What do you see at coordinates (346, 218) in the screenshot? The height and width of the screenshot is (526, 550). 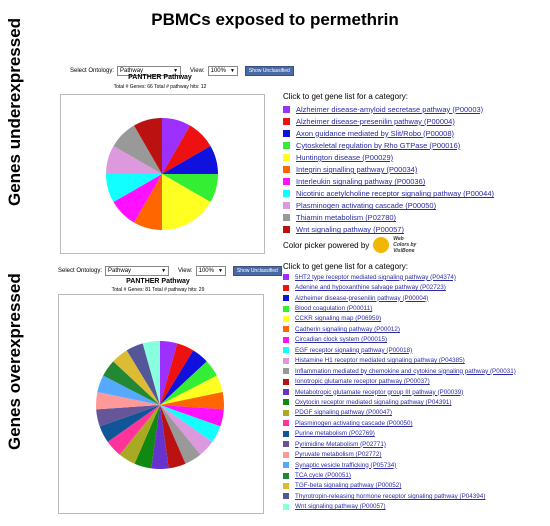 I see `legend-link: Thiamin metabolism (P02780)` at bounding box center [346, 218].